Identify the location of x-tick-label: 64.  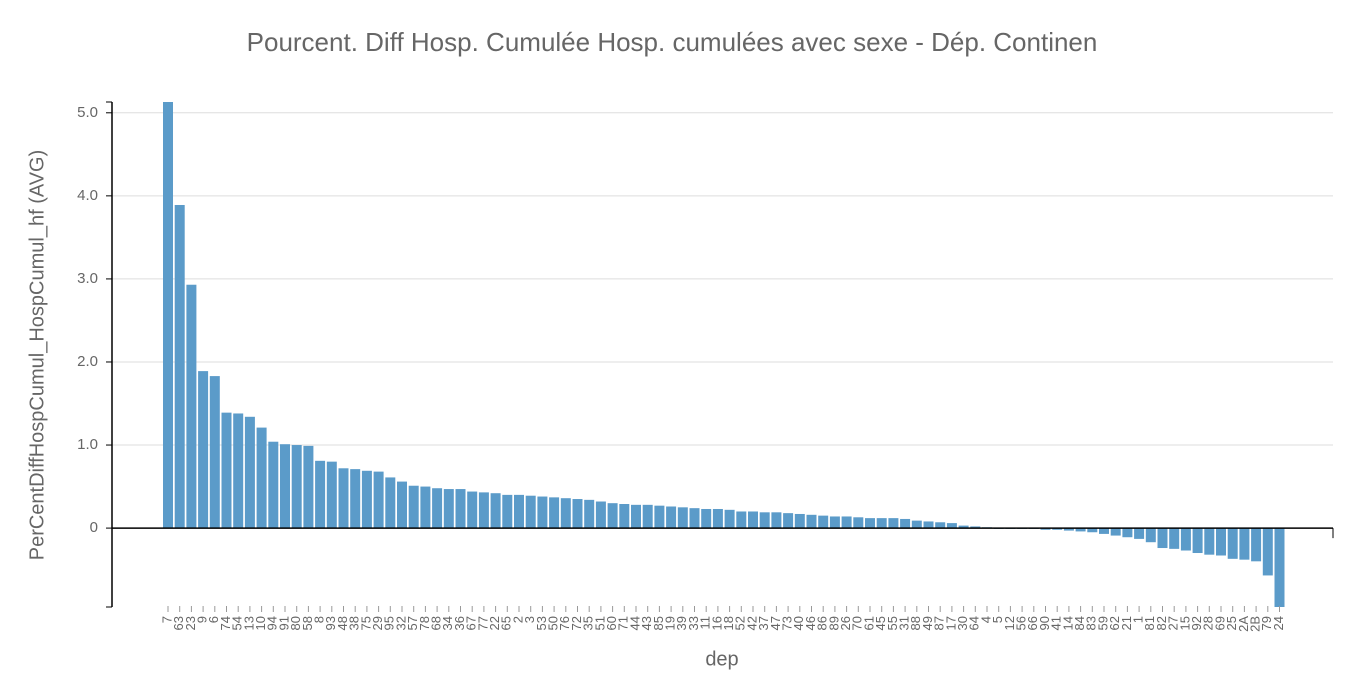
(974, 623).